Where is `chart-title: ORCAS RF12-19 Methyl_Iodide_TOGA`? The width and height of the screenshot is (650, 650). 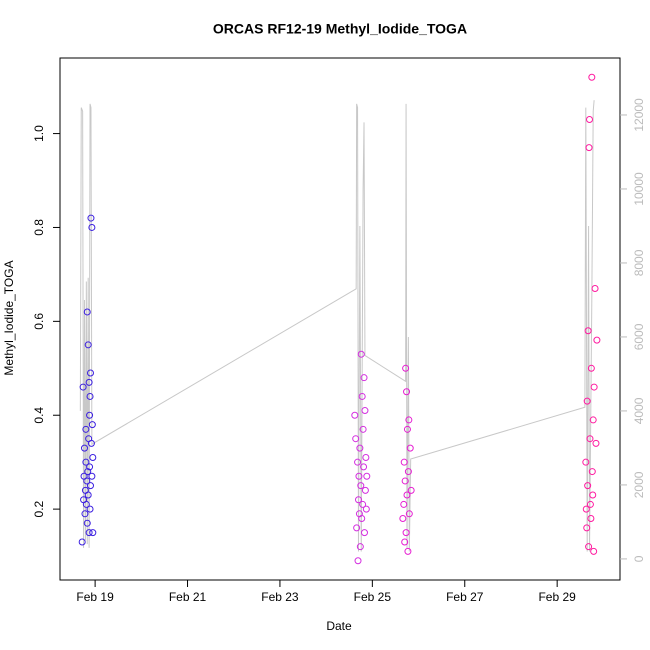 chart-title: ORCAS RF12-19 Methyl_Iodide_TOGA is located at coordinates (340, 29).